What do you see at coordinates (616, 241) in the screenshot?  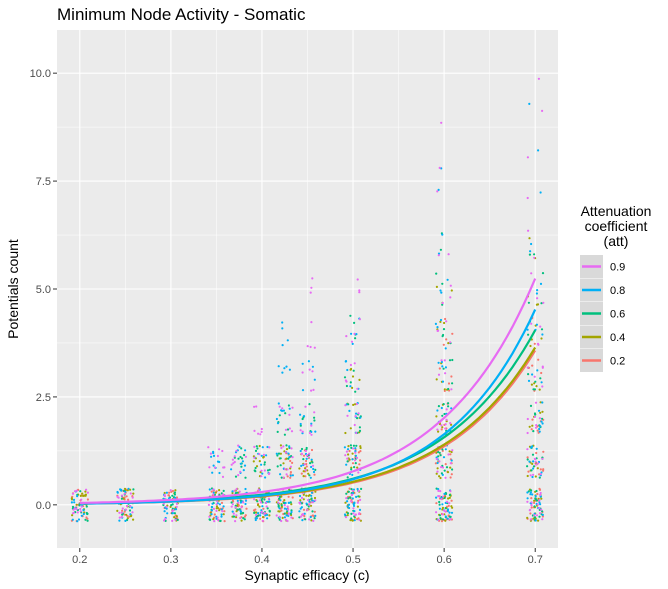 I see `legend-title: (att)` at bounding box center [616, 241].